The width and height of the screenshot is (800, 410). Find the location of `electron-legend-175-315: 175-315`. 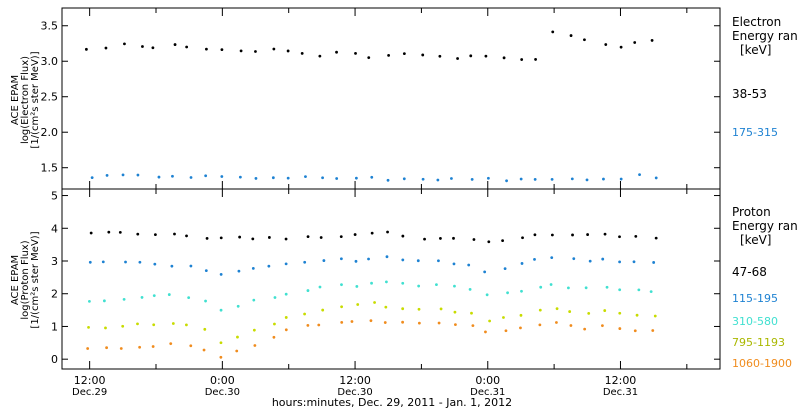

electron-legend-175-315: 175-315 is located at coordinates (755, 132).